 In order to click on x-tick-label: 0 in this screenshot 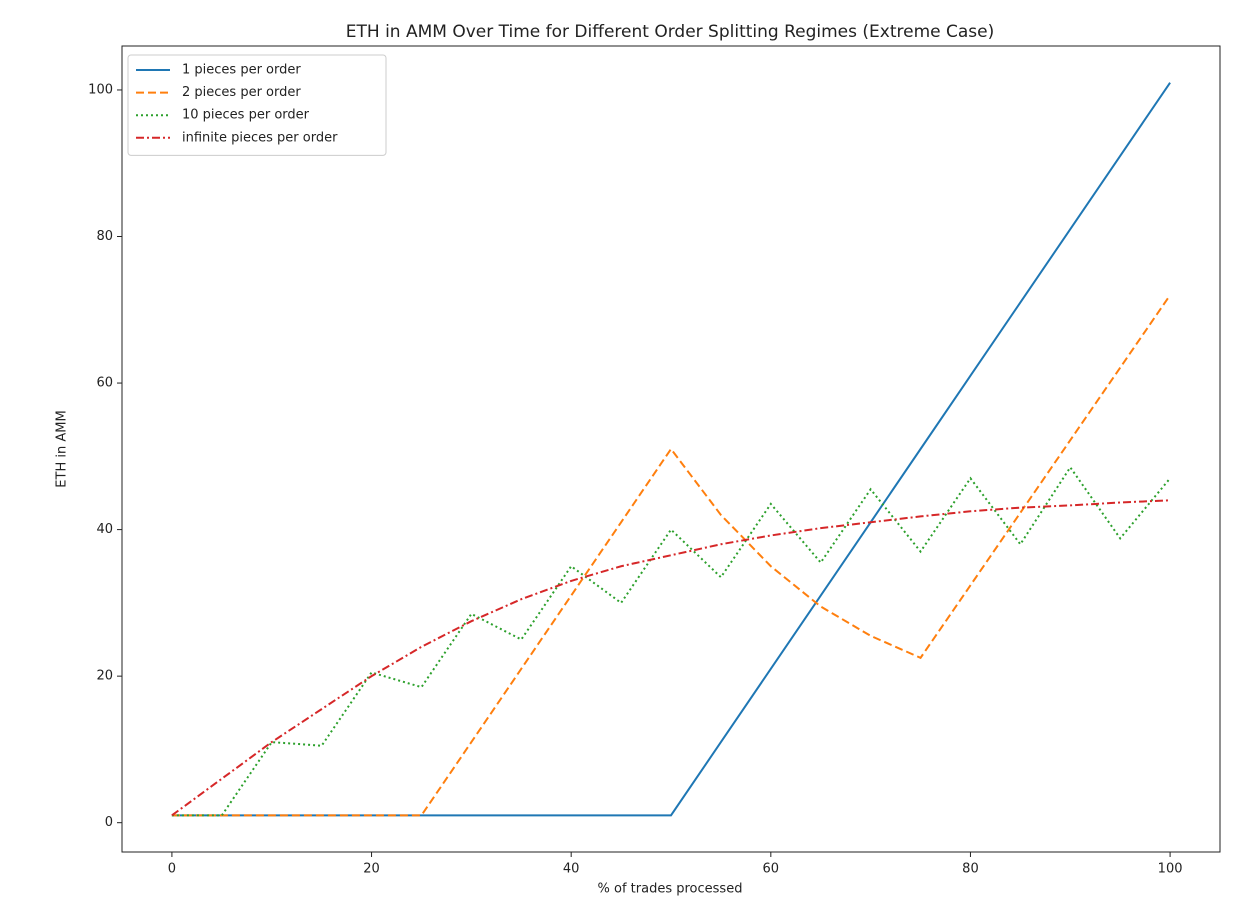, I will do `click(172, 869)`.